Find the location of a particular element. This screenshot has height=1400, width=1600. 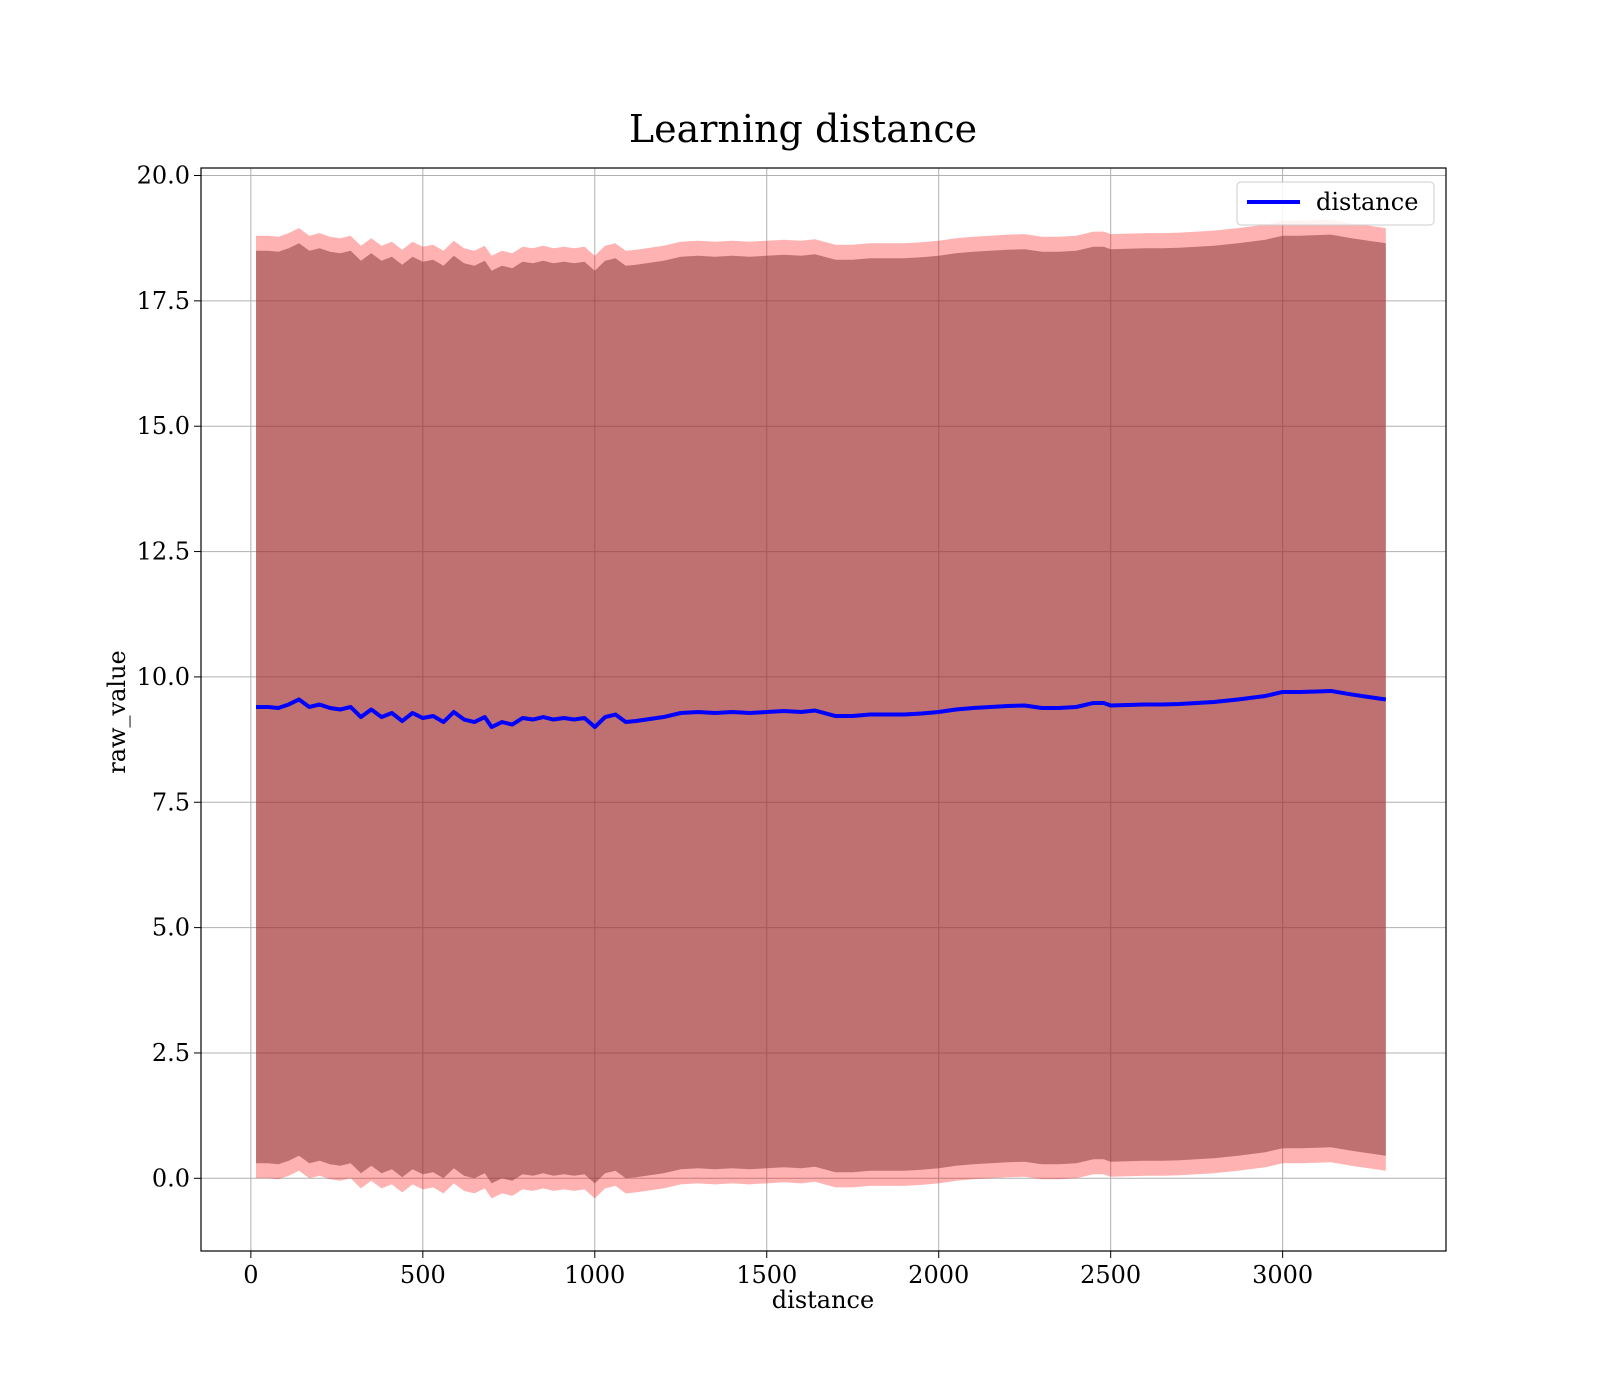

legend-box is located at coordinates (1335, 203).